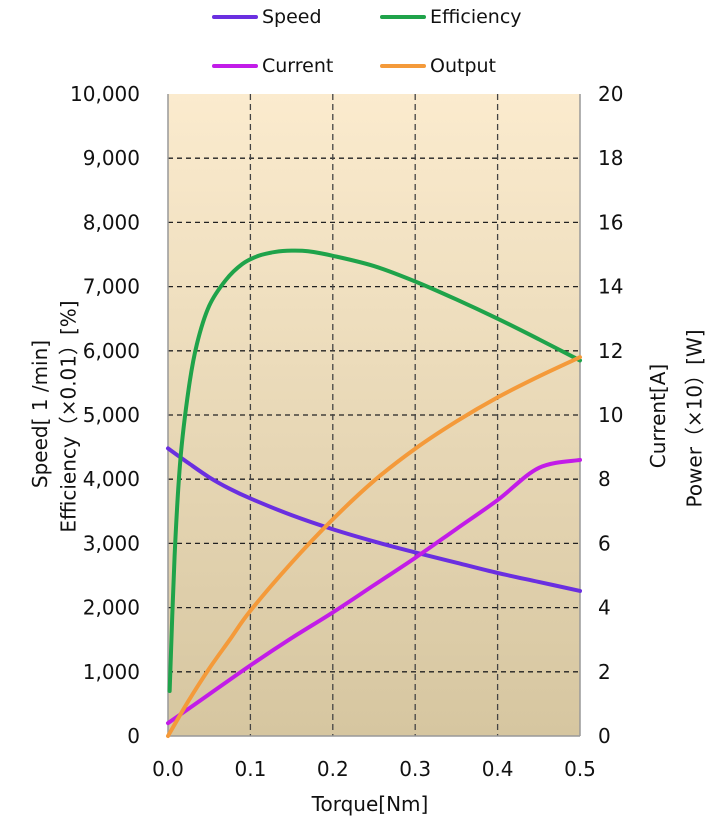 Image resolution: width=708 pixels, height=822 pixels. Describe the element at coordinates (604, 608) in the screenshot. I see `y-right-tick-label: 4` at that location.